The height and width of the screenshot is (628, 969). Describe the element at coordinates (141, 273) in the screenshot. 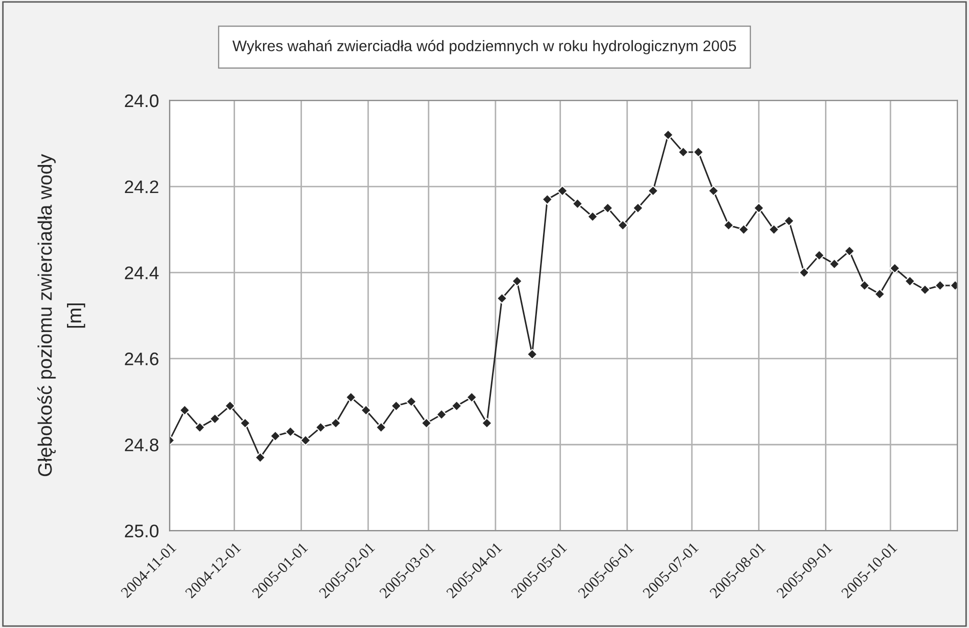

I see `y-tick-label: 24.4` at that location.